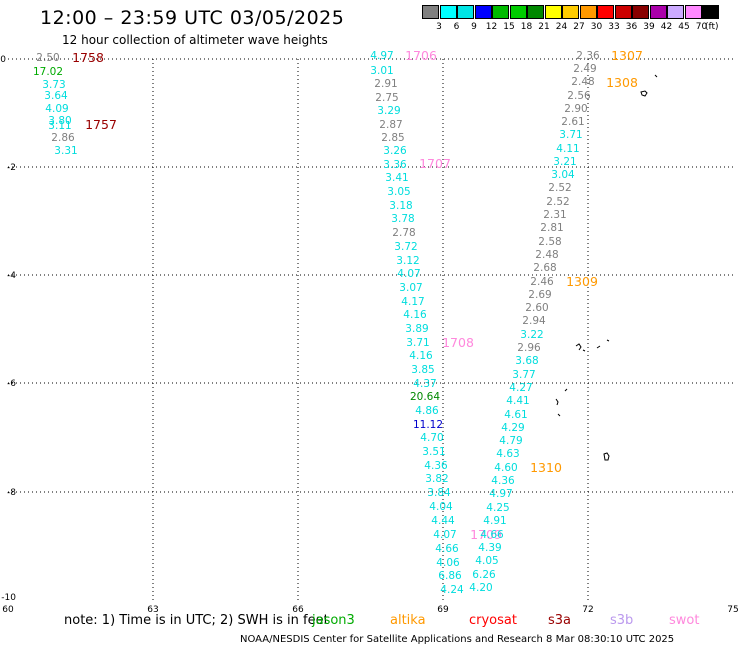 This screenshot has width=740, height=650. I want to click on map-title: 12:00 – 23:59 UTC 03/05/2025, so click(192, 18).